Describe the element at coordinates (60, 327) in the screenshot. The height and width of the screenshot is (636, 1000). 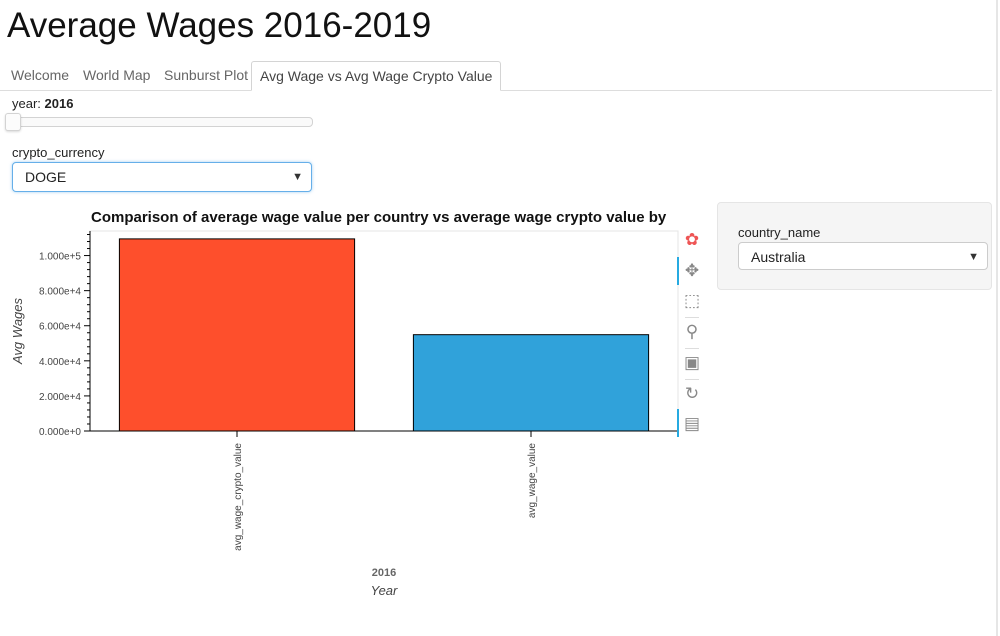
I see `y-tick-label: 6.000e+4` at that location.